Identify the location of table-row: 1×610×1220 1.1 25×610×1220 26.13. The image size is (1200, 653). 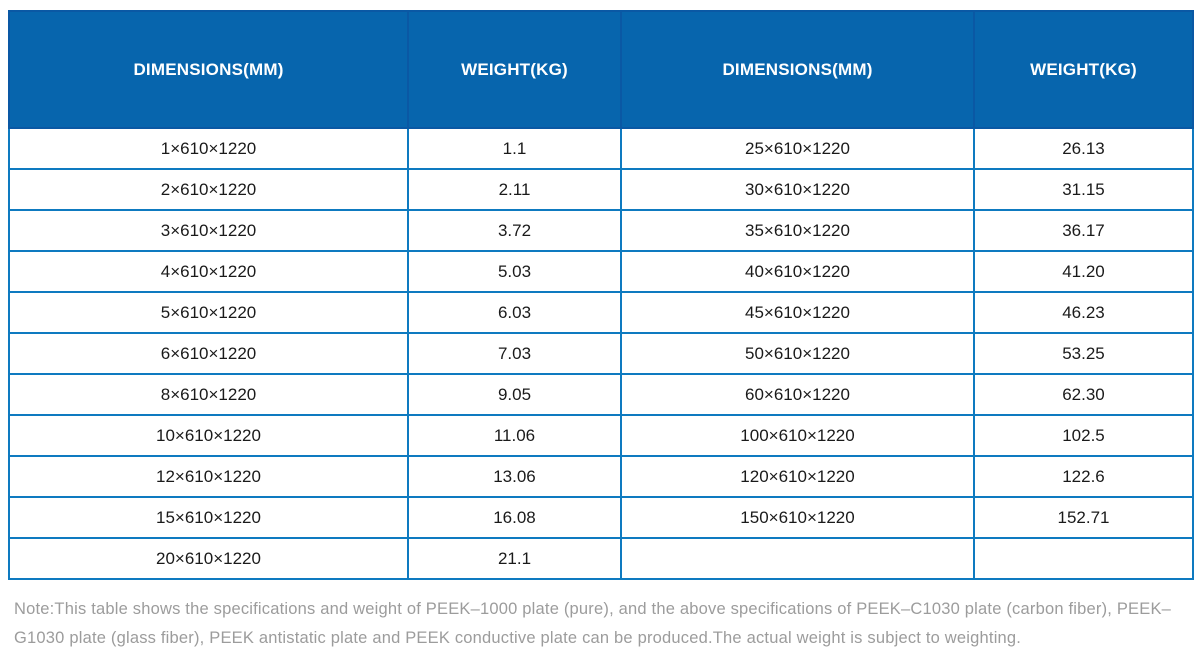
(601, 148).